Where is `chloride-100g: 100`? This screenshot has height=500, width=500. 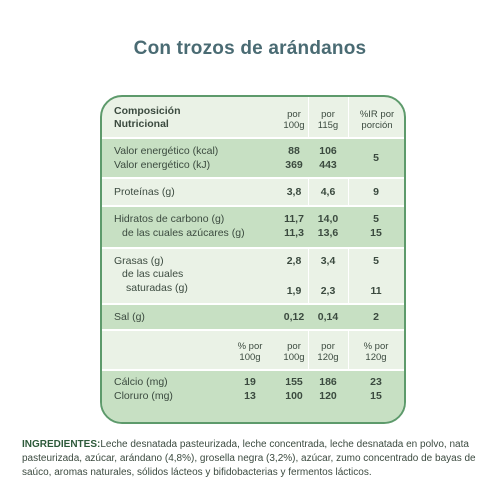 chloride-100g: 100 is located at coordinates (294, 396).